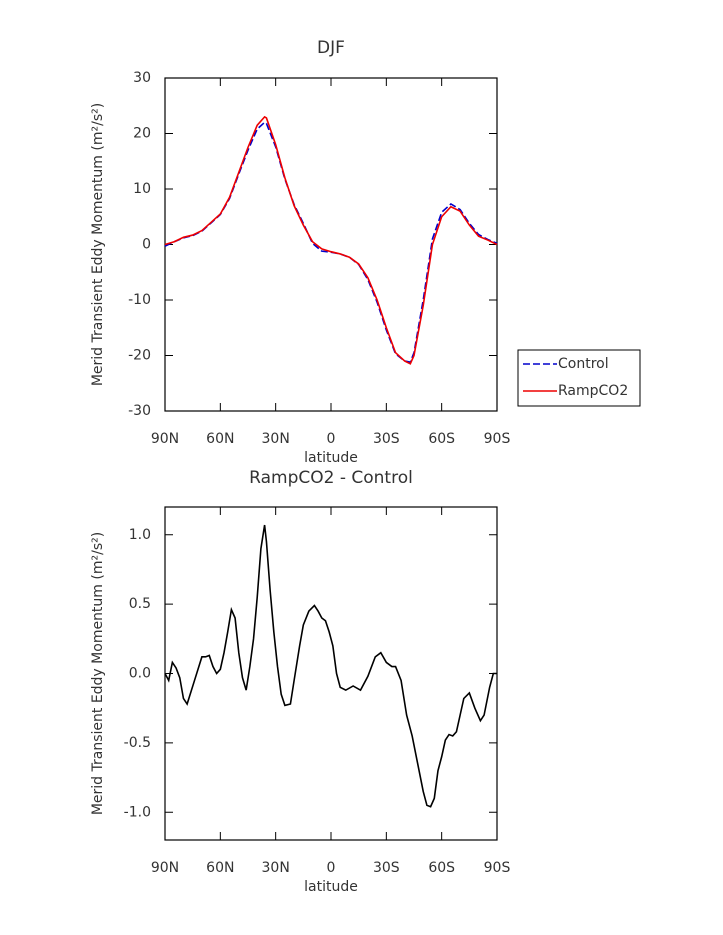  Describe the element at coordinates (137, 812) in the screenshot. I see `y-tick-label: -1.0` at that location.